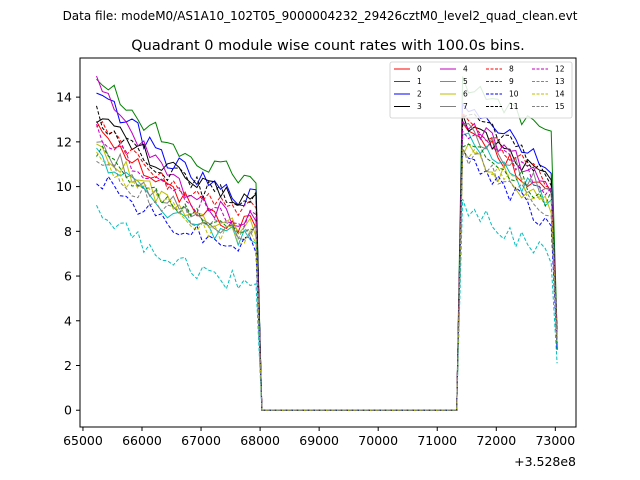 This screenshot has width=640, height=480. I want to click on legend-label-13: 13, so click(560, 81).